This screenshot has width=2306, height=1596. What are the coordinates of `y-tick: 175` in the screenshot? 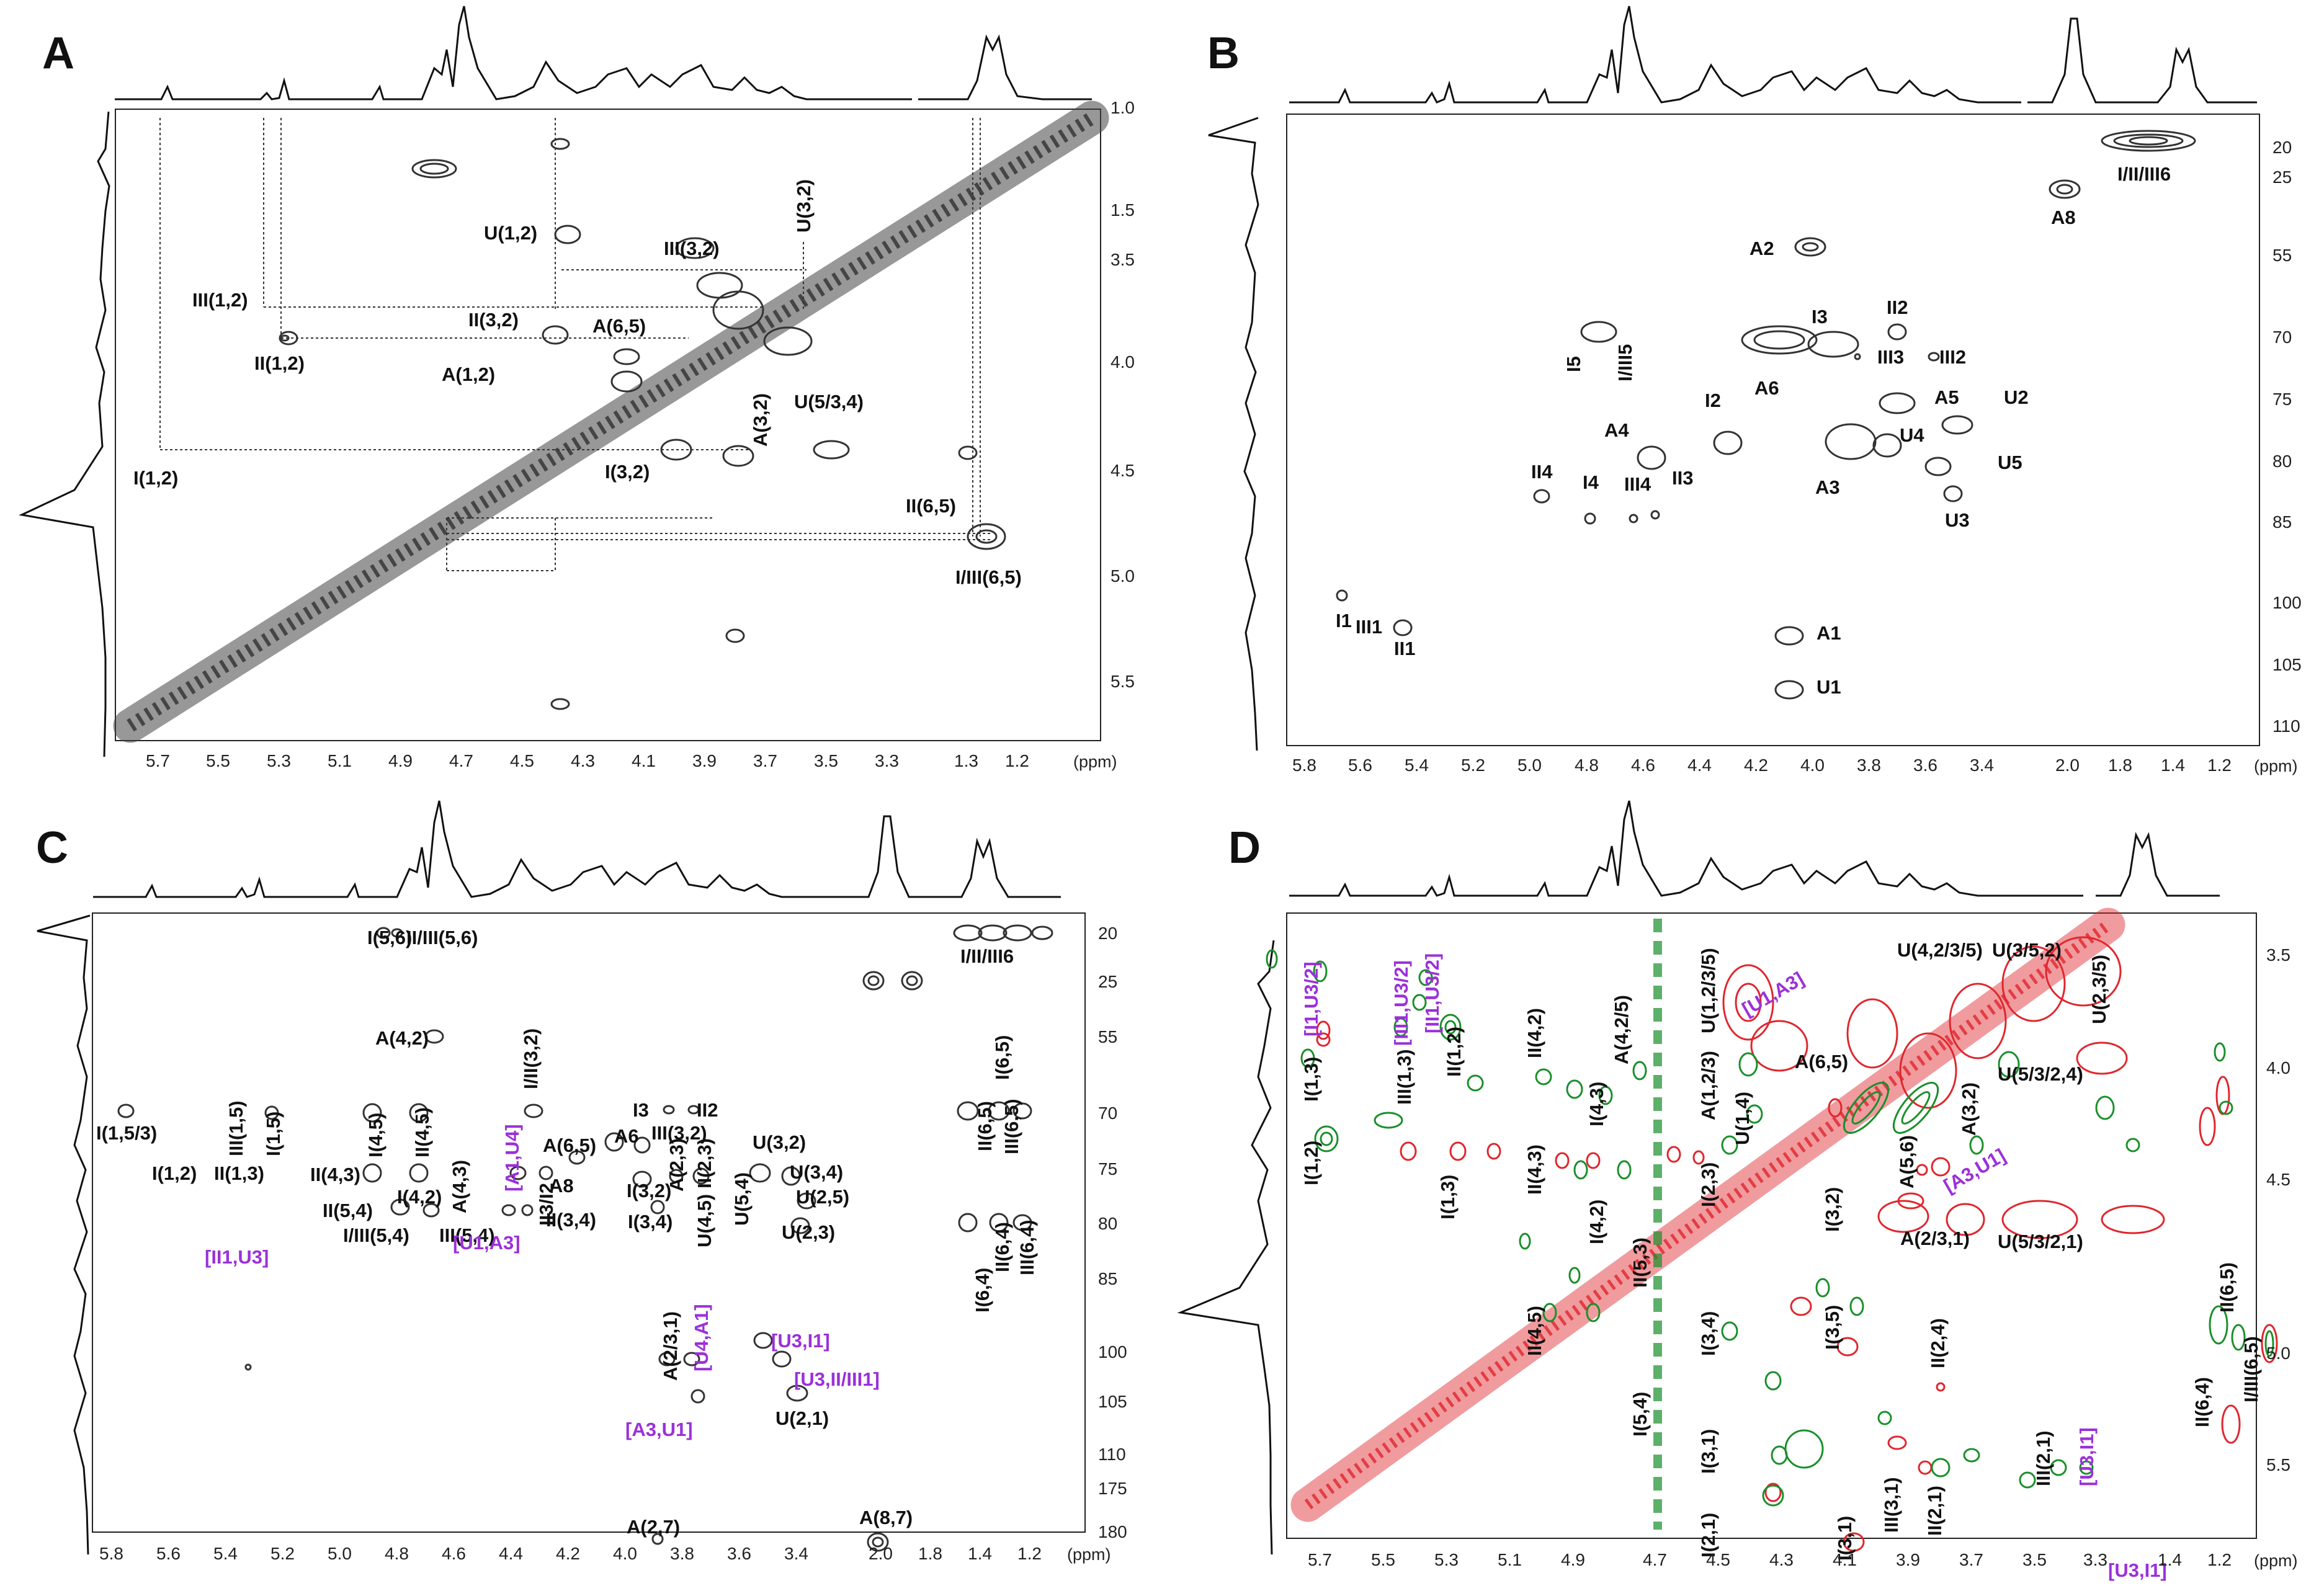 It's located at (1112, 1488).